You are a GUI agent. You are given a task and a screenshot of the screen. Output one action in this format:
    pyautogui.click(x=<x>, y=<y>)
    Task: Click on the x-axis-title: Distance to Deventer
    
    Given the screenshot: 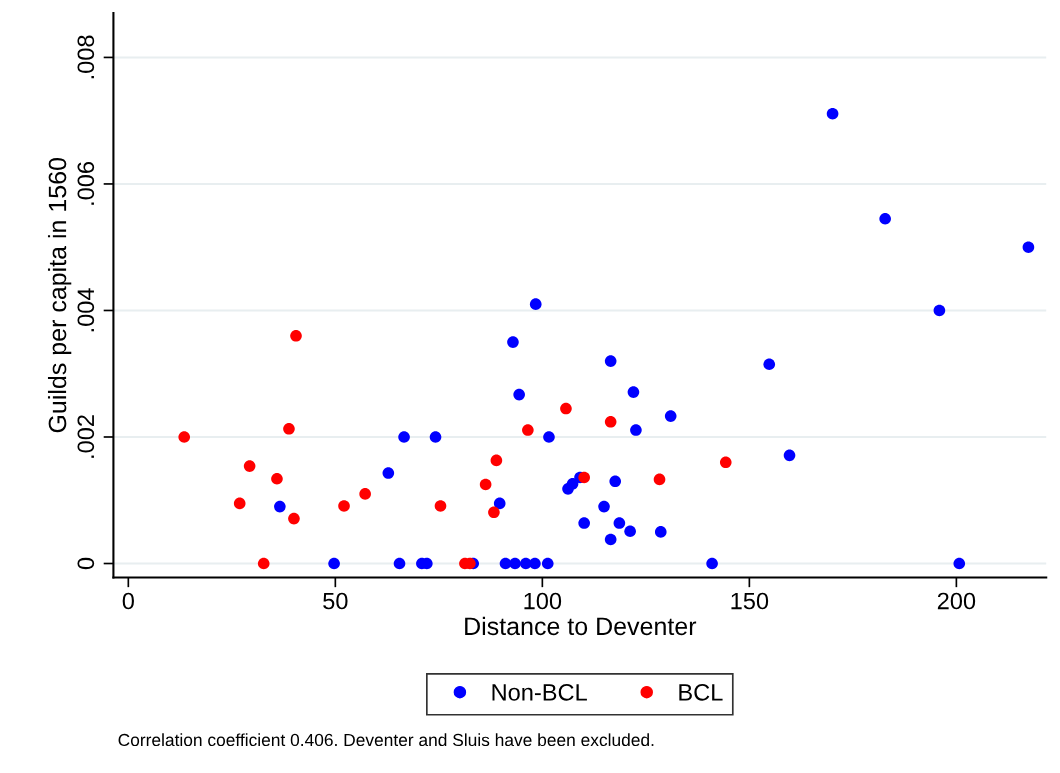 What is the action you would take?
    pyautogui.click(x=581, y=626)
    